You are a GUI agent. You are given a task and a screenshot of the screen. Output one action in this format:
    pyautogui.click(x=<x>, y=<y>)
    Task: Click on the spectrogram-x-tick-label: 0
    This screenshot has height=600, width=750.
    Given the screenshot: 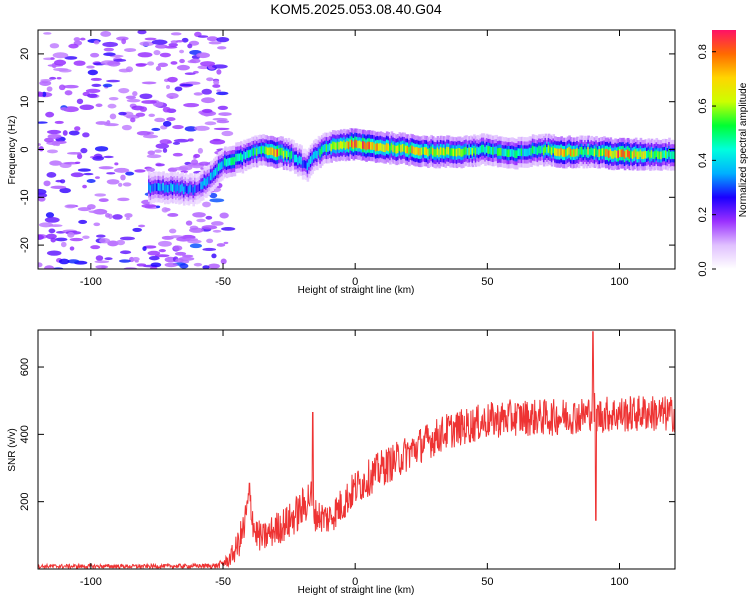 What is the action you would take?
    pyautogui.click(x=355, y=282)
    